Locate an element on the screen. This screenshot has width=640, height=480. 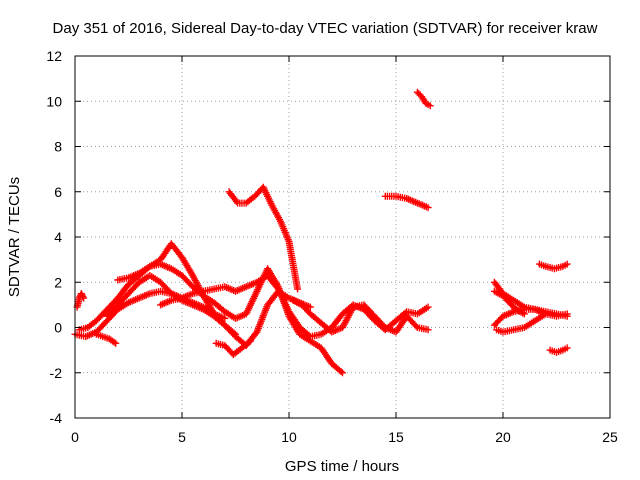
series-sat-k is located at coordinates (406, 202).